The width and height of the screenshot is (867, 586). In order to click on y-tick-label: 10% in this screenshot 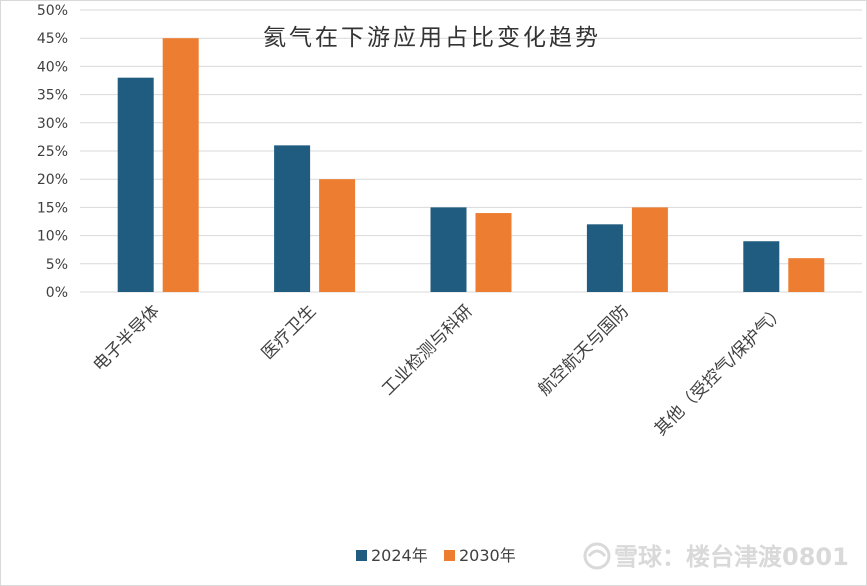, I will do `click(52, 237)`.